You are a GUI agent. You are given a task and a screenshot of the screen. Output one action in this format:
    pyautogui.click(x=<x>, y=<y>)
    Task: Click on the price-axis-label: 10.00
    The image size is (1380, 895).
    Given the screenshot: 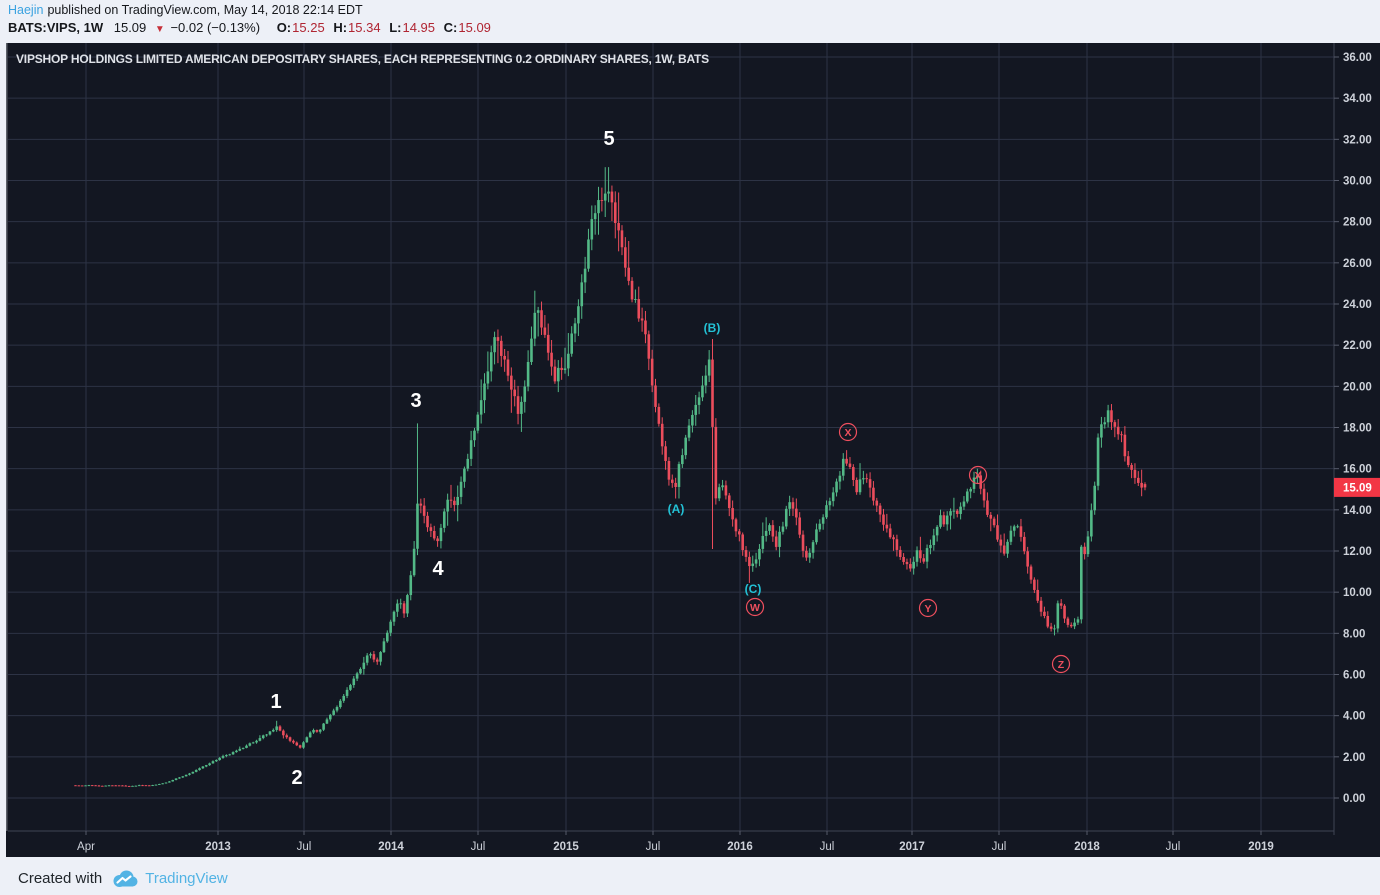 What is the action you would take?
    pyautogui.click(x=1357, y=593)
    